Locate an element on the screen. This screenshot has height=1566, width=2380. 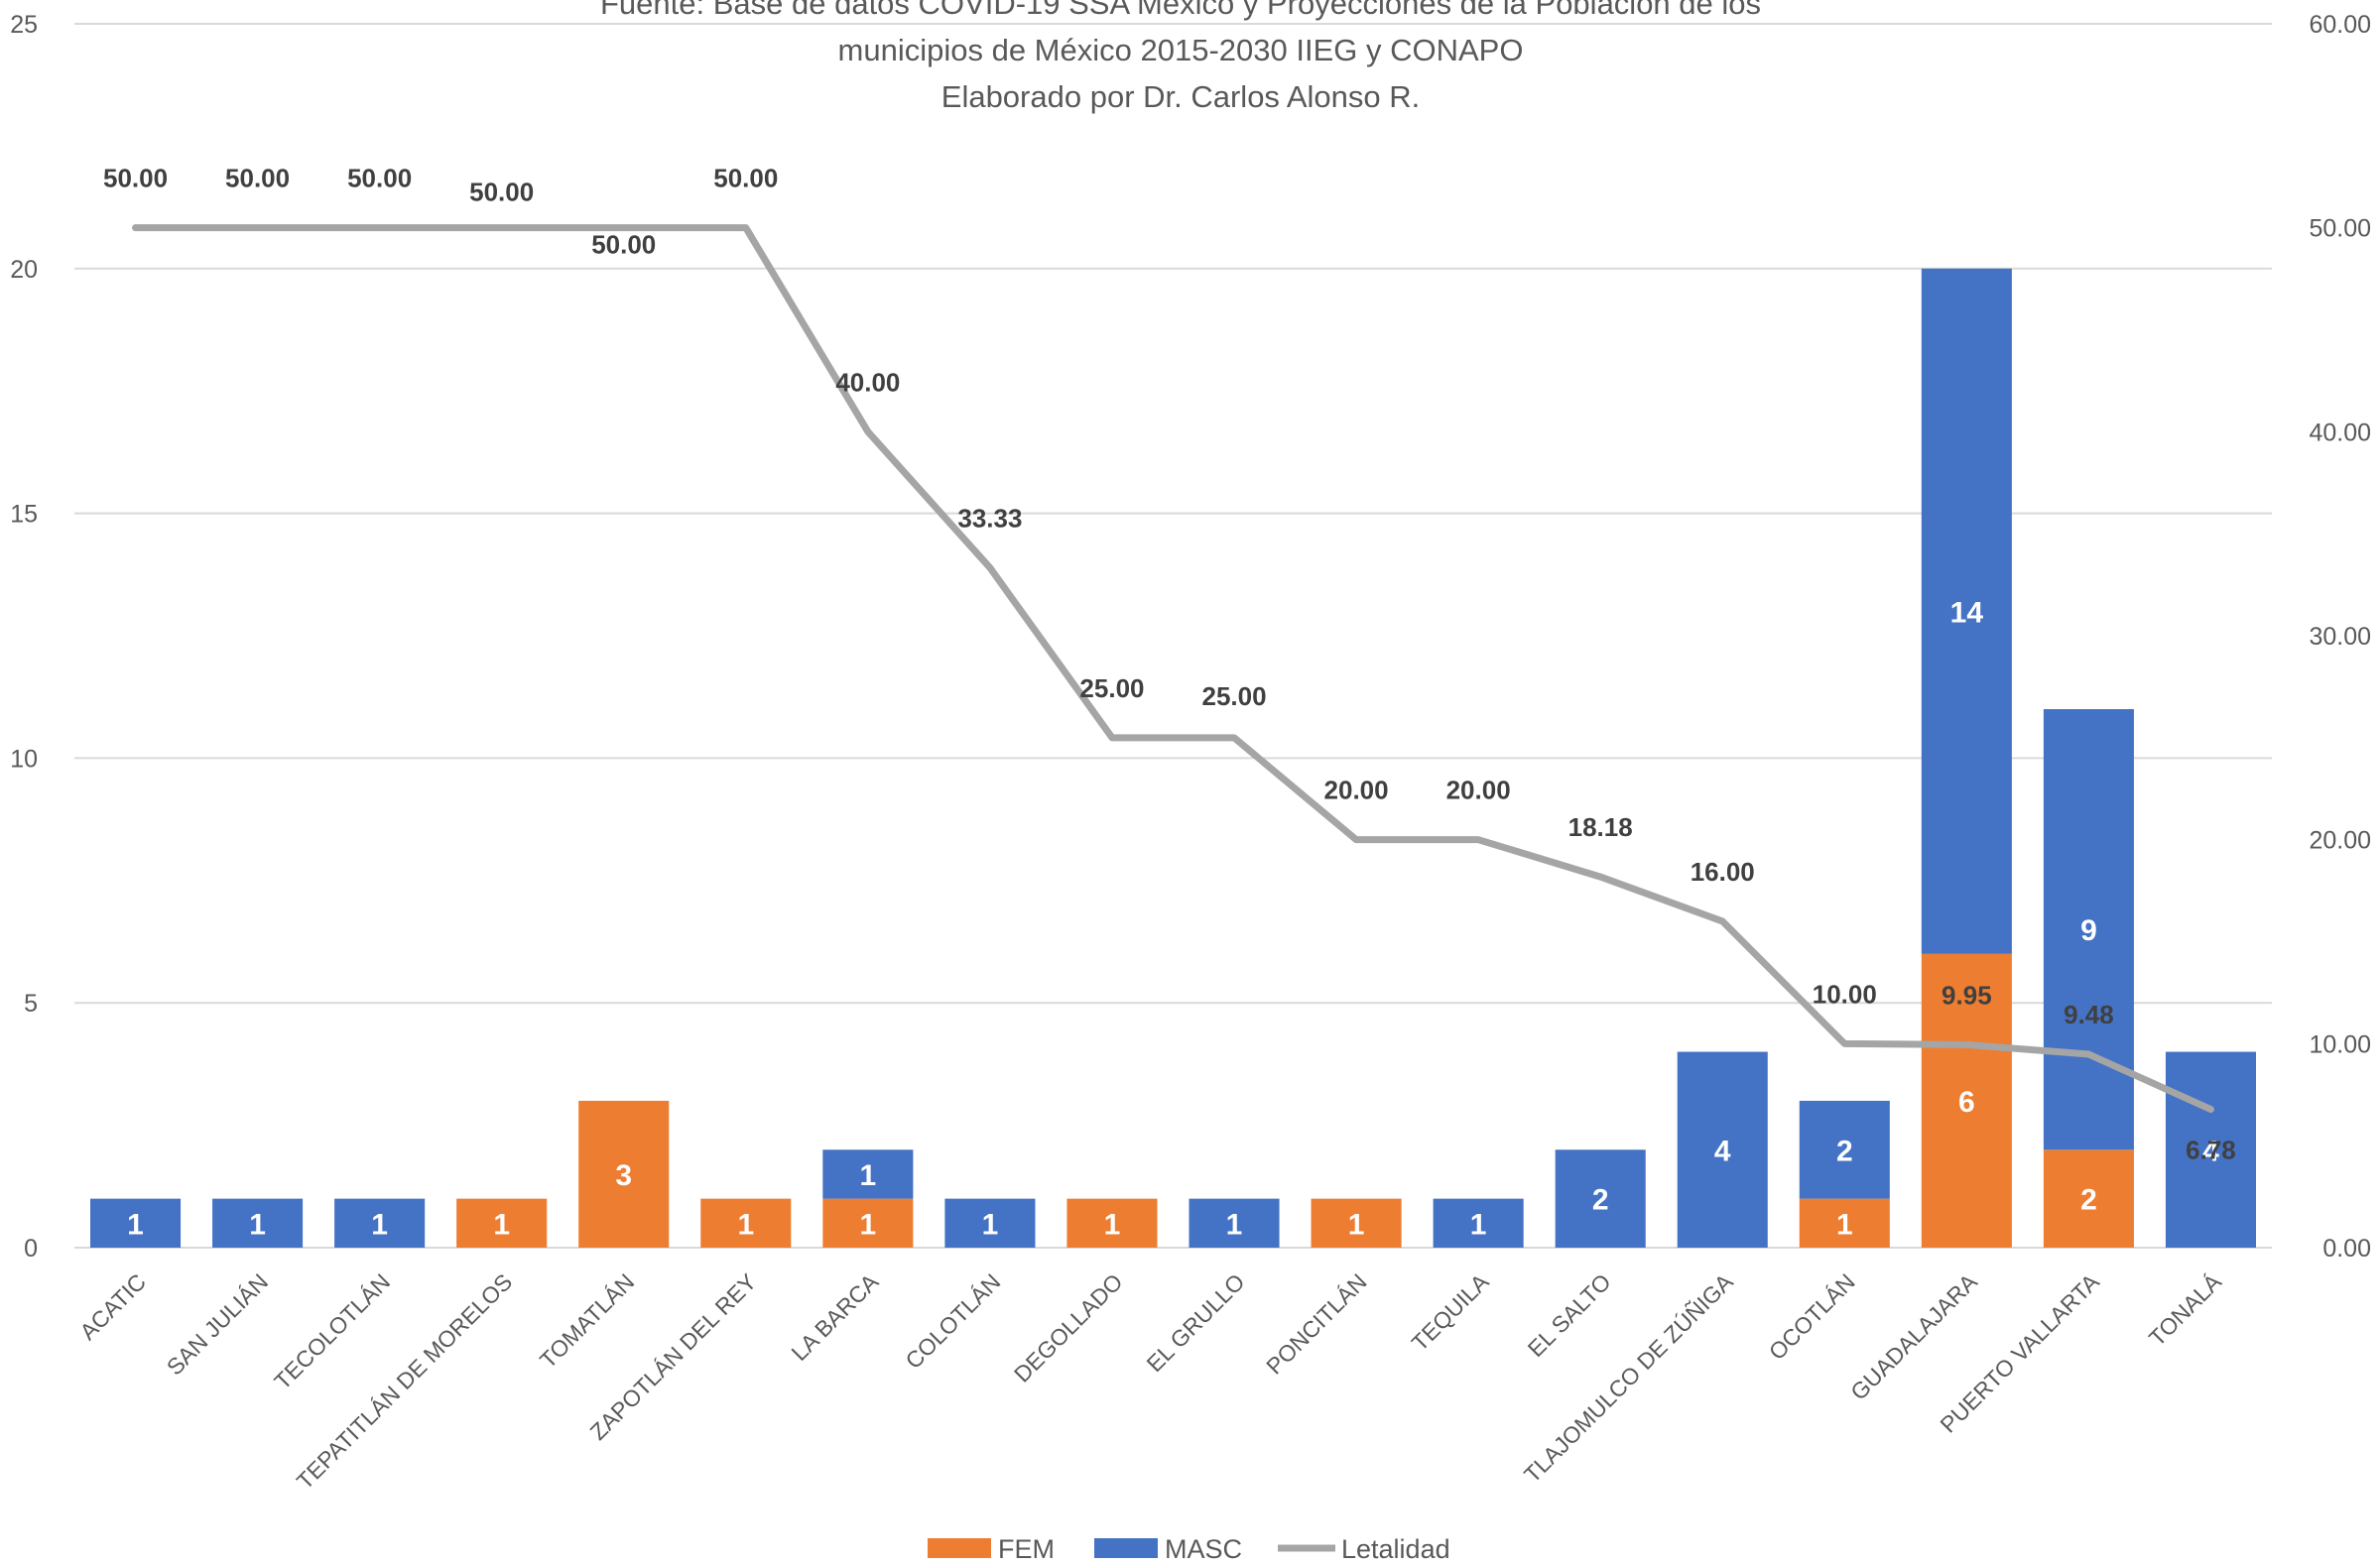
left-tick-label: 25 is located at coordinates (24, 25).